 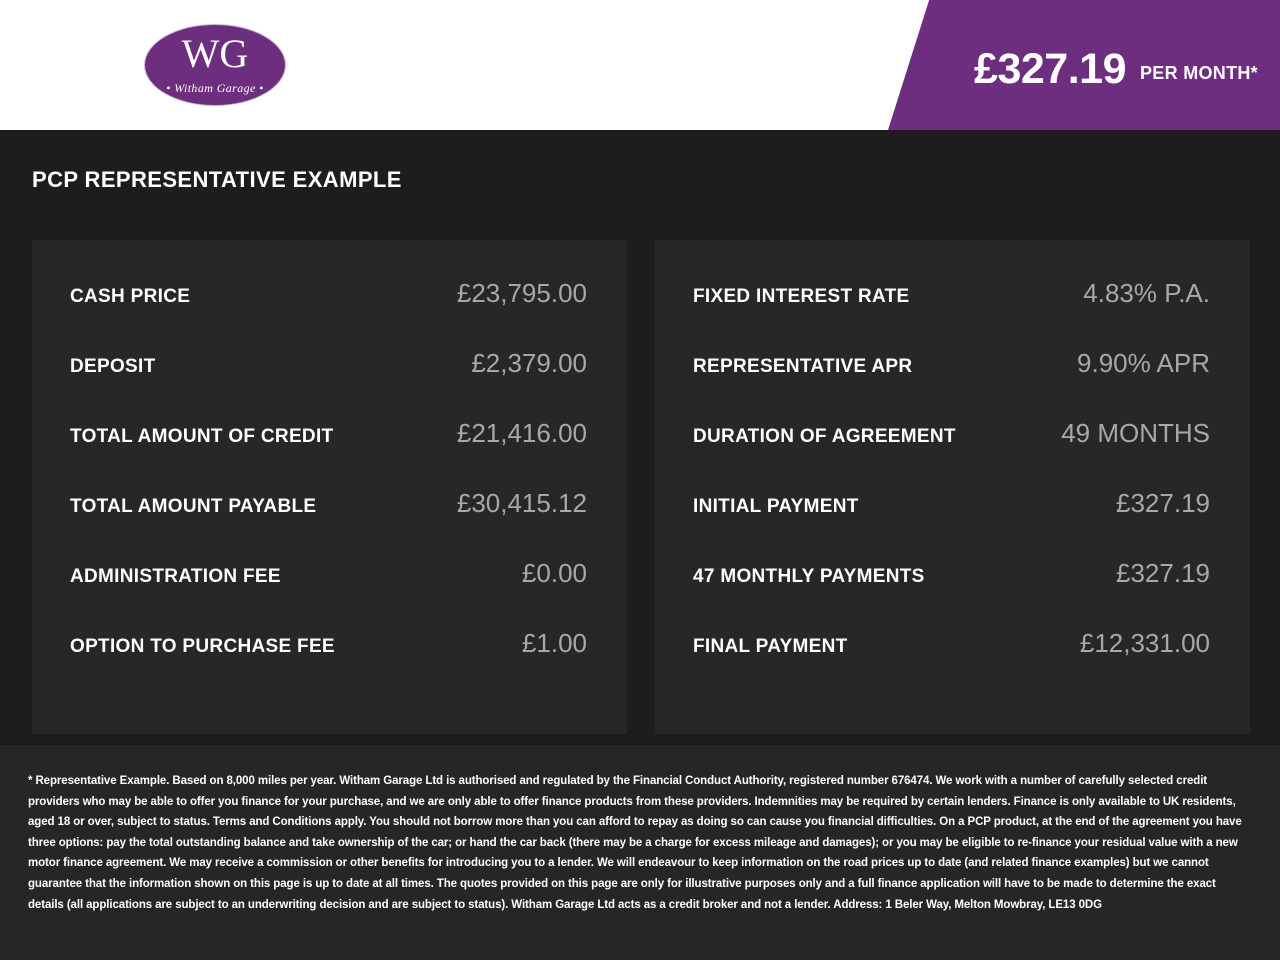 I want to click on row-value: 9.90% APR, so click(x=1143, y=363).